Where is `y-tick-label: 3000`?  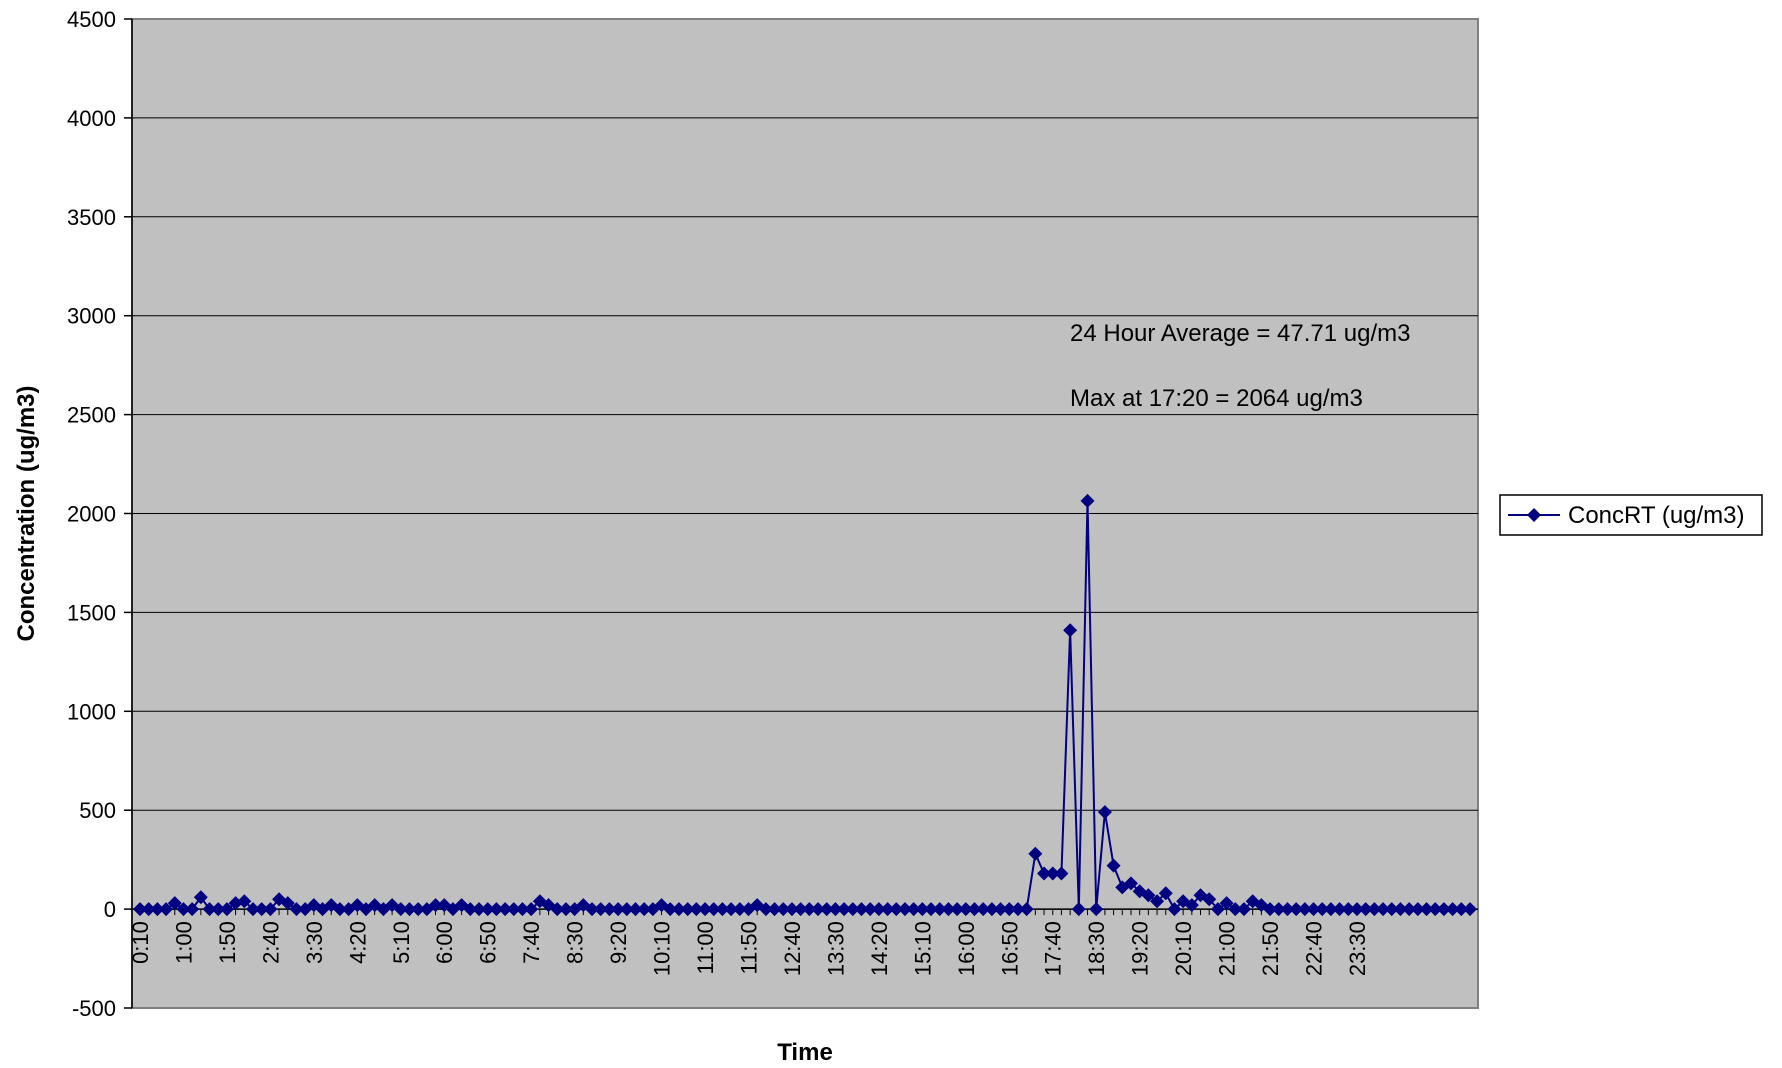 y-tick-label: 3000 is located at coordinates (91, 316).